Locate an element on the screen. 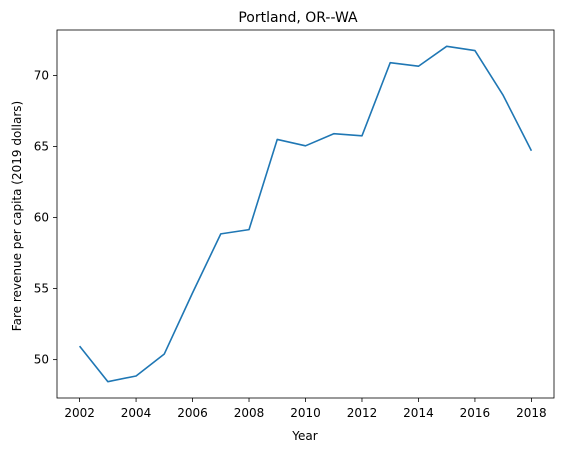 This screenshot has width=563, height=453. x-tick-label: 2018 is located at coordinates (531, 413).